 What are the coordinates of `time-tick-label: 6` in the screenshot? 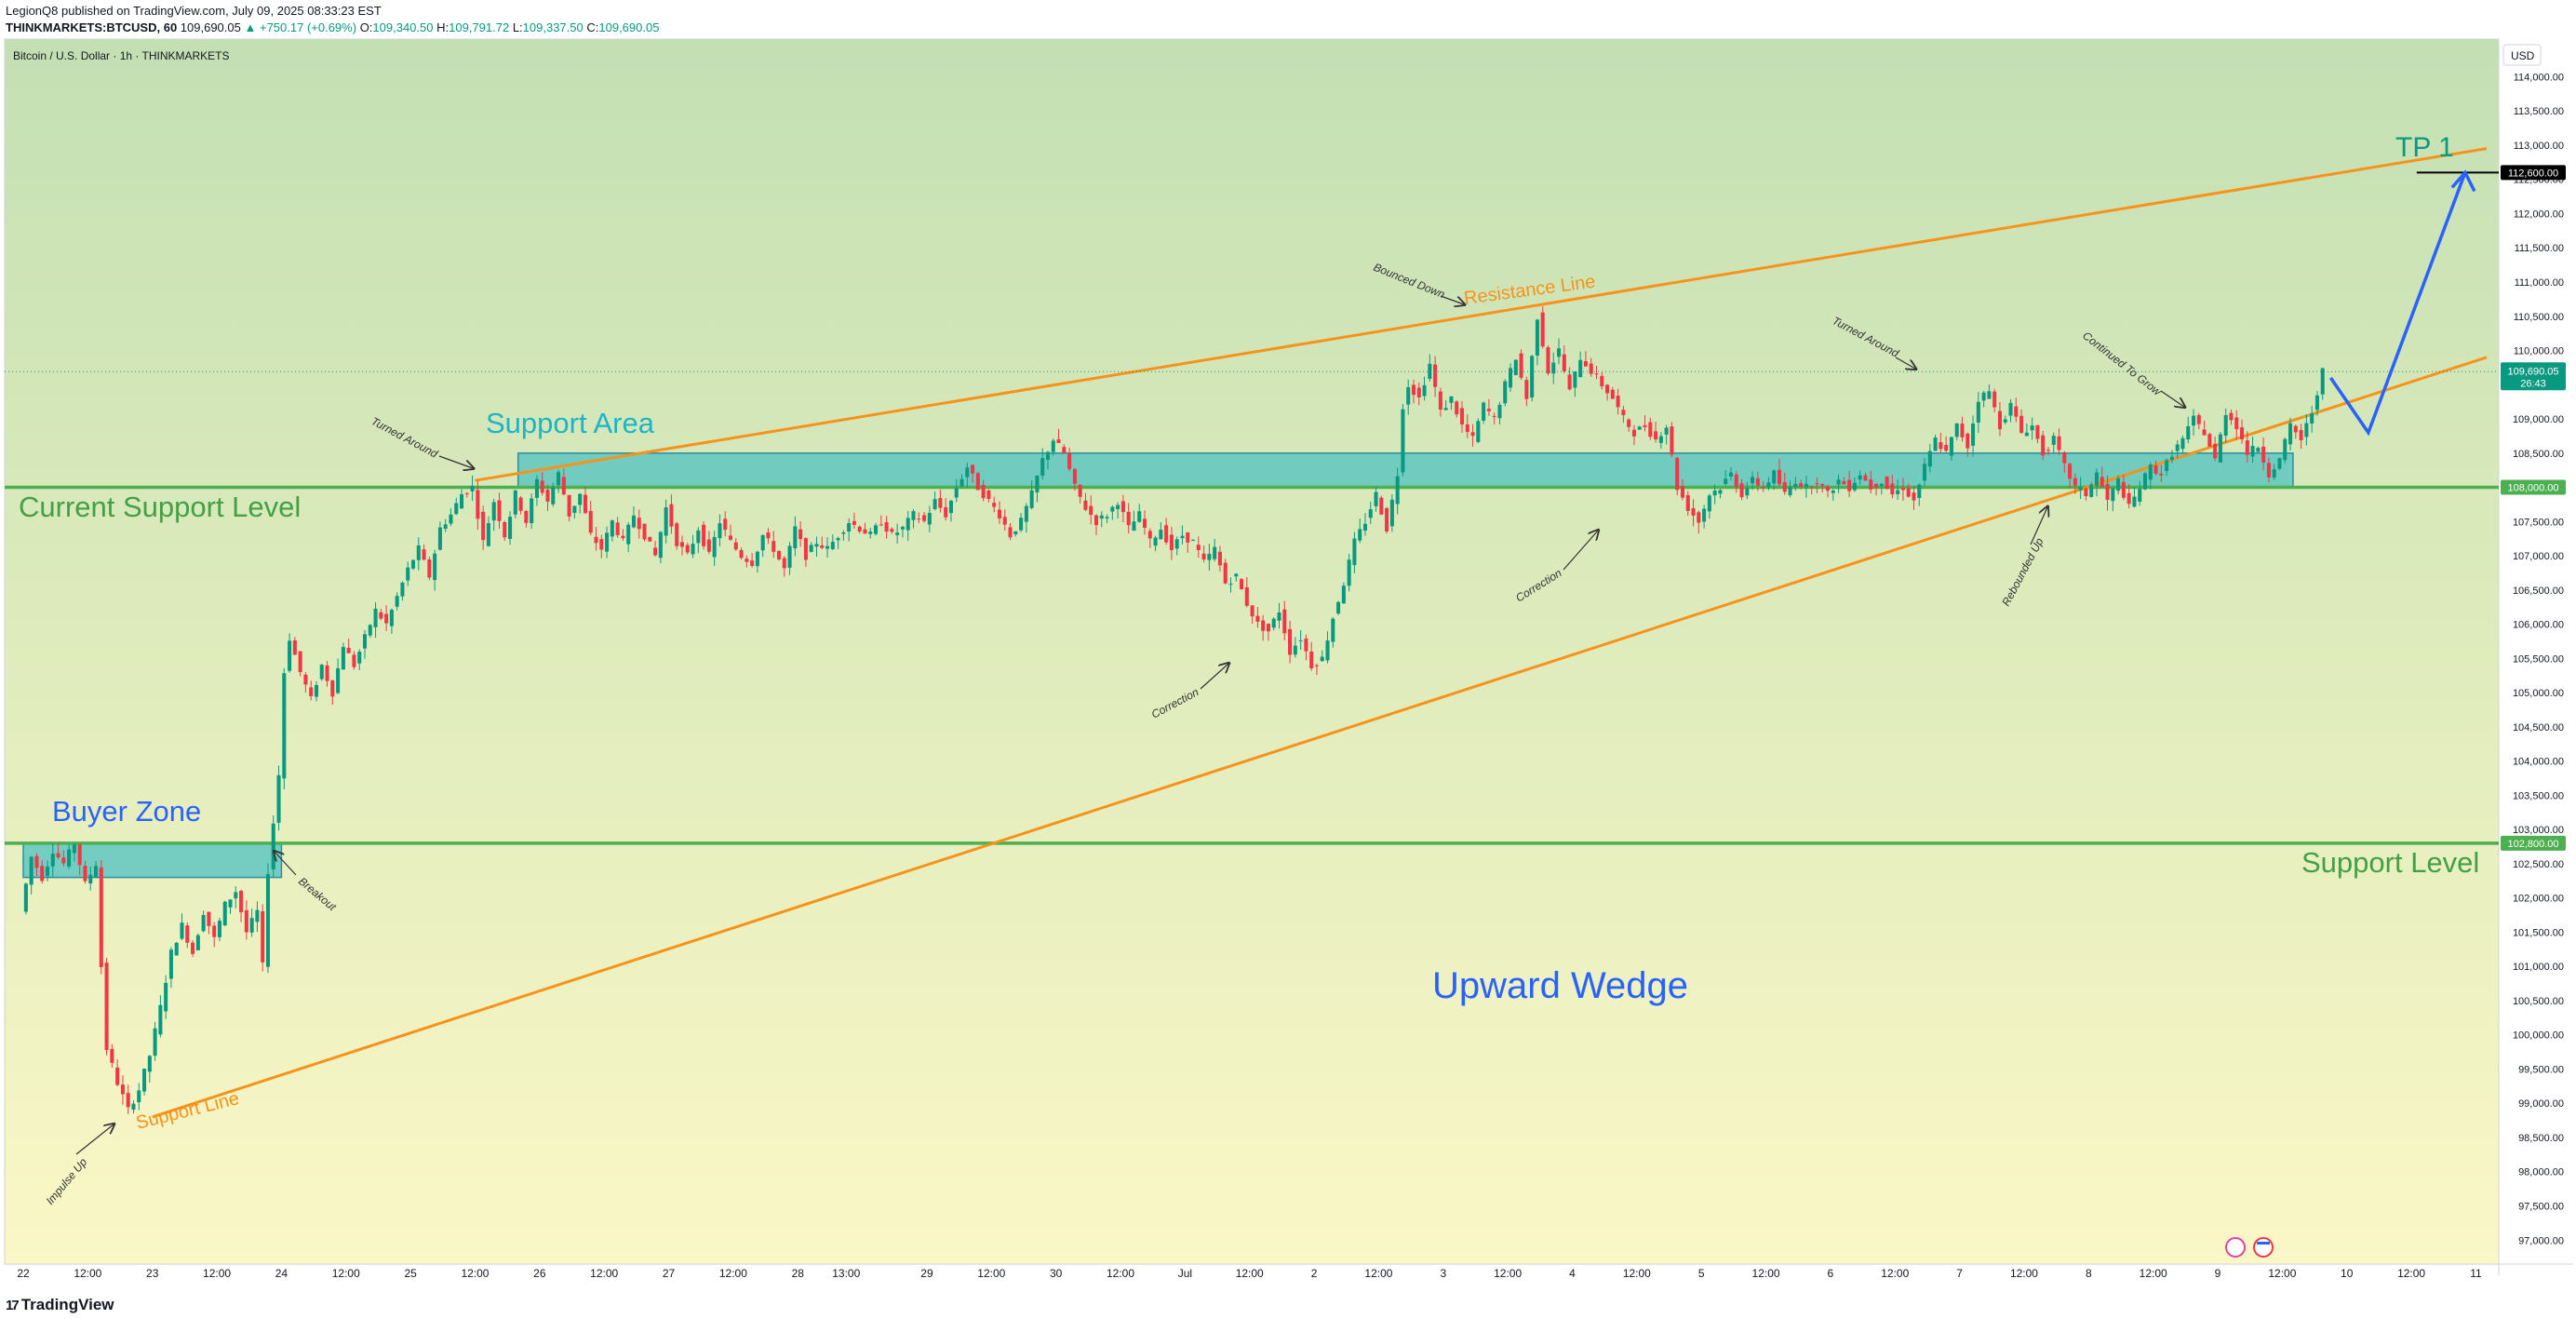 It's located at (1831, 1273).